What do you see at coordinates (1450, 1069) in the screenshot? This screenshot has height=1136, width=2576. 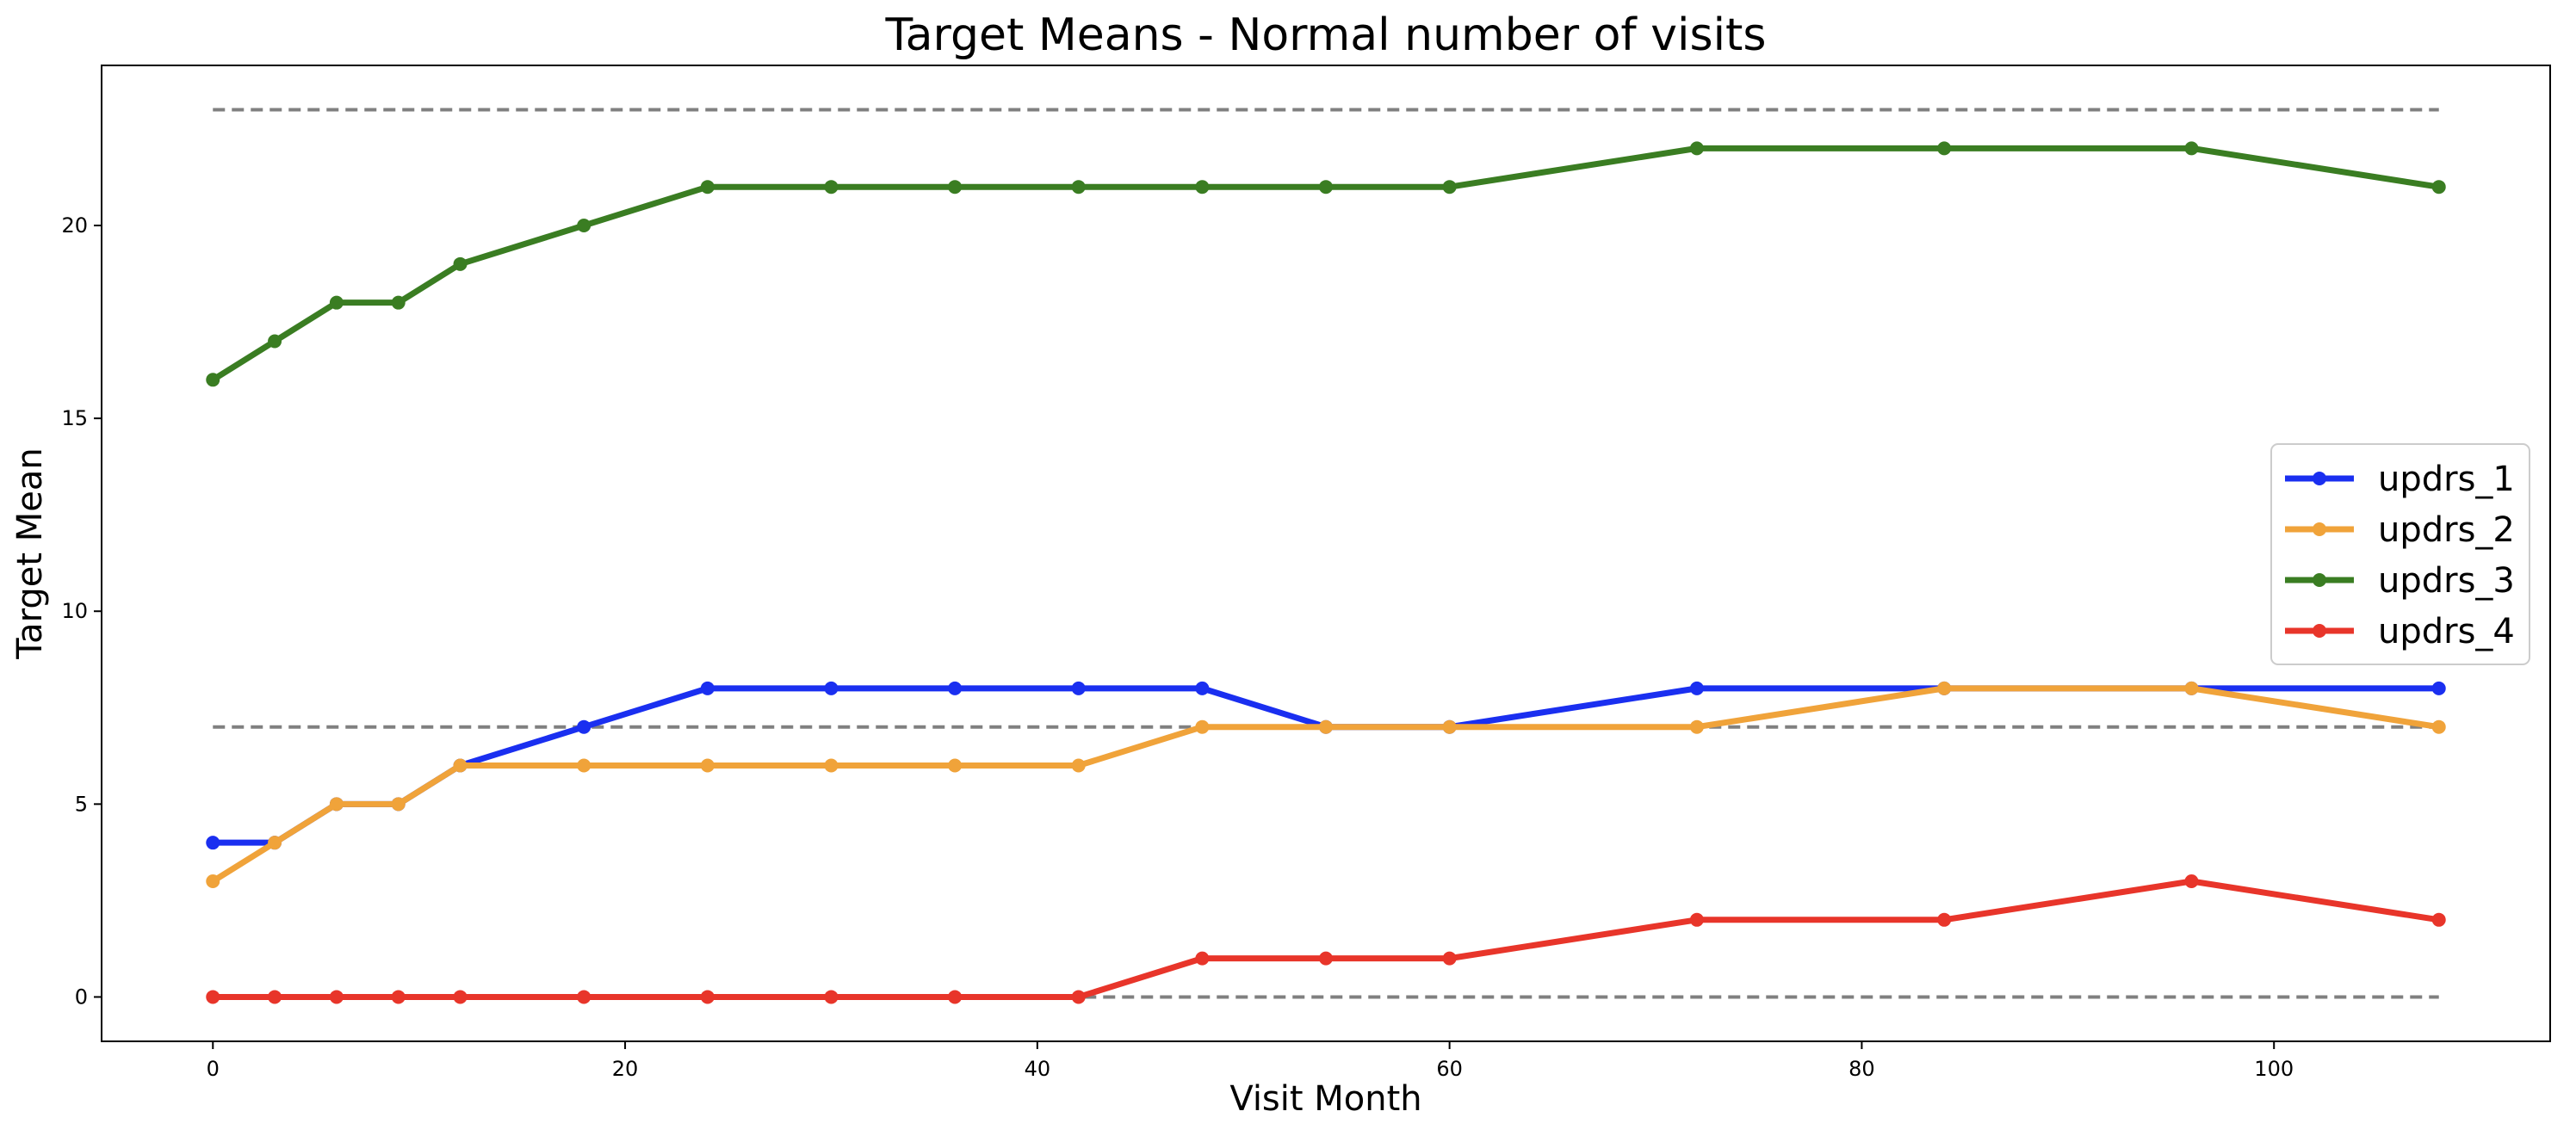 I see `x-tick-label: 60` at bounding box center [1450, 1069].